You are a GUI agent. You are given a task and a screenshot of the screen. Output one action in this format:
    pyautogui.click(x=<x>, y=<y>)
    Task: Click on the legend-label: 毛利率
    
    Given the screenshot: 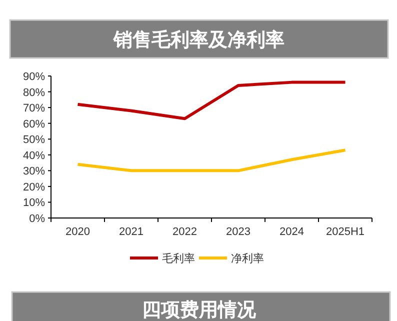 What is the action you would take?
    pyautogui.click(x=178, y=258)
    